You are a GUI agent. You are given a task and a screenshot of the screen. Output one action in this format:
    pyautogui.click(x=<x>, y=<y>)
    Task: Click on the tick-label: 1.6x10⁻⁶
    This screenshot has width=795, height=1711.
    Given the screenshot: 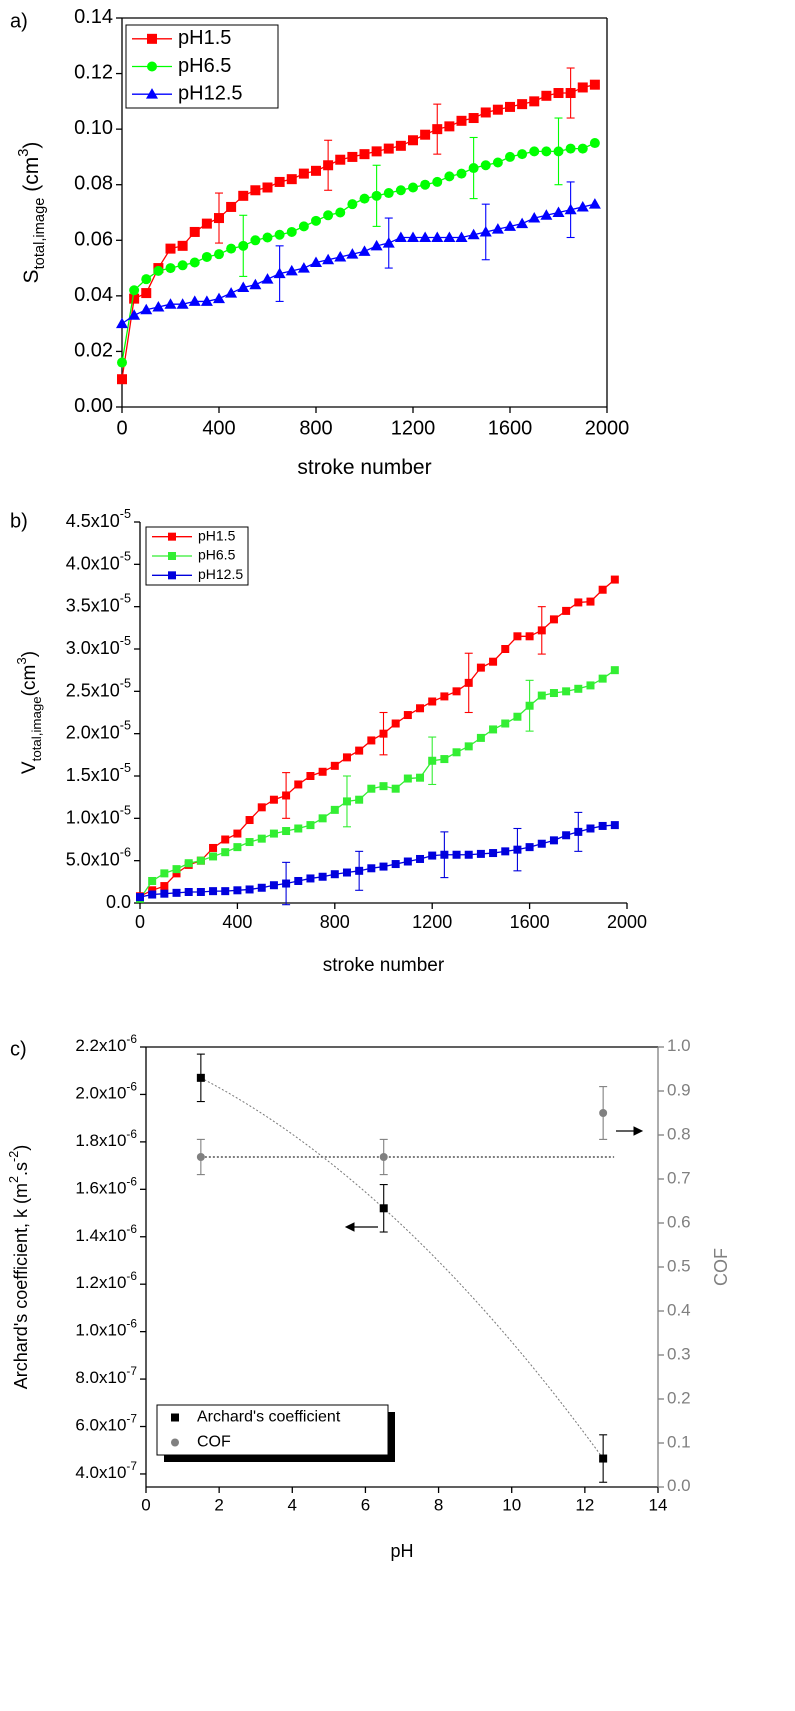 What is the action you would take?
    pyautogui.click(x=106, y=1185)
    